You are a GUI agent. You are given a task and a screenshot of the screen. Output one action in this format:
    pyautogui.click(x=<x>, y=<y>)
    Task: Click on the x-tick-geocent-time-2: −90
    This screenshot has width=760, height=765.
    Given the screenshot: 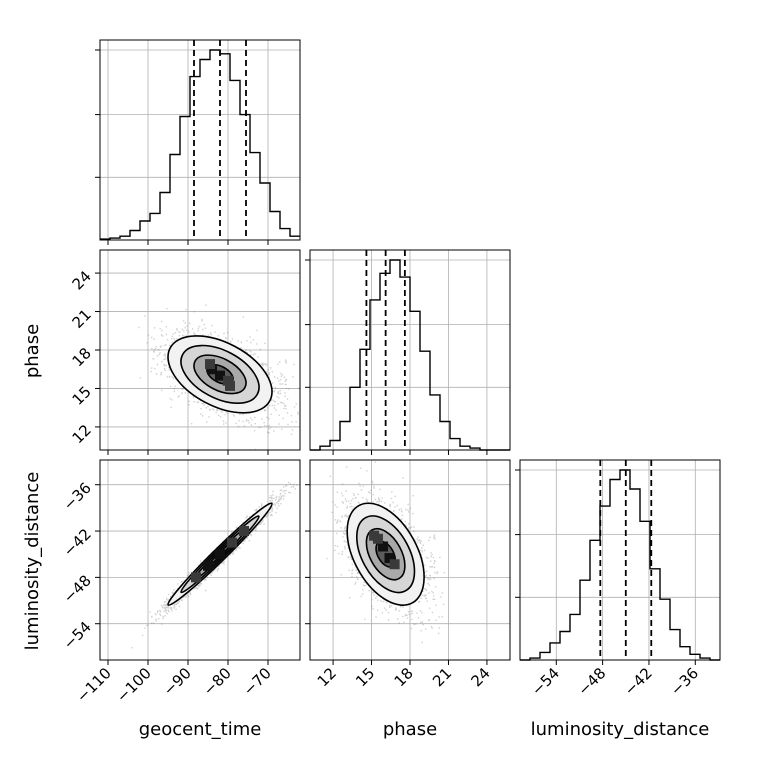 What is the action you would take?
    pyautogui.click(x=177, y=681)
    